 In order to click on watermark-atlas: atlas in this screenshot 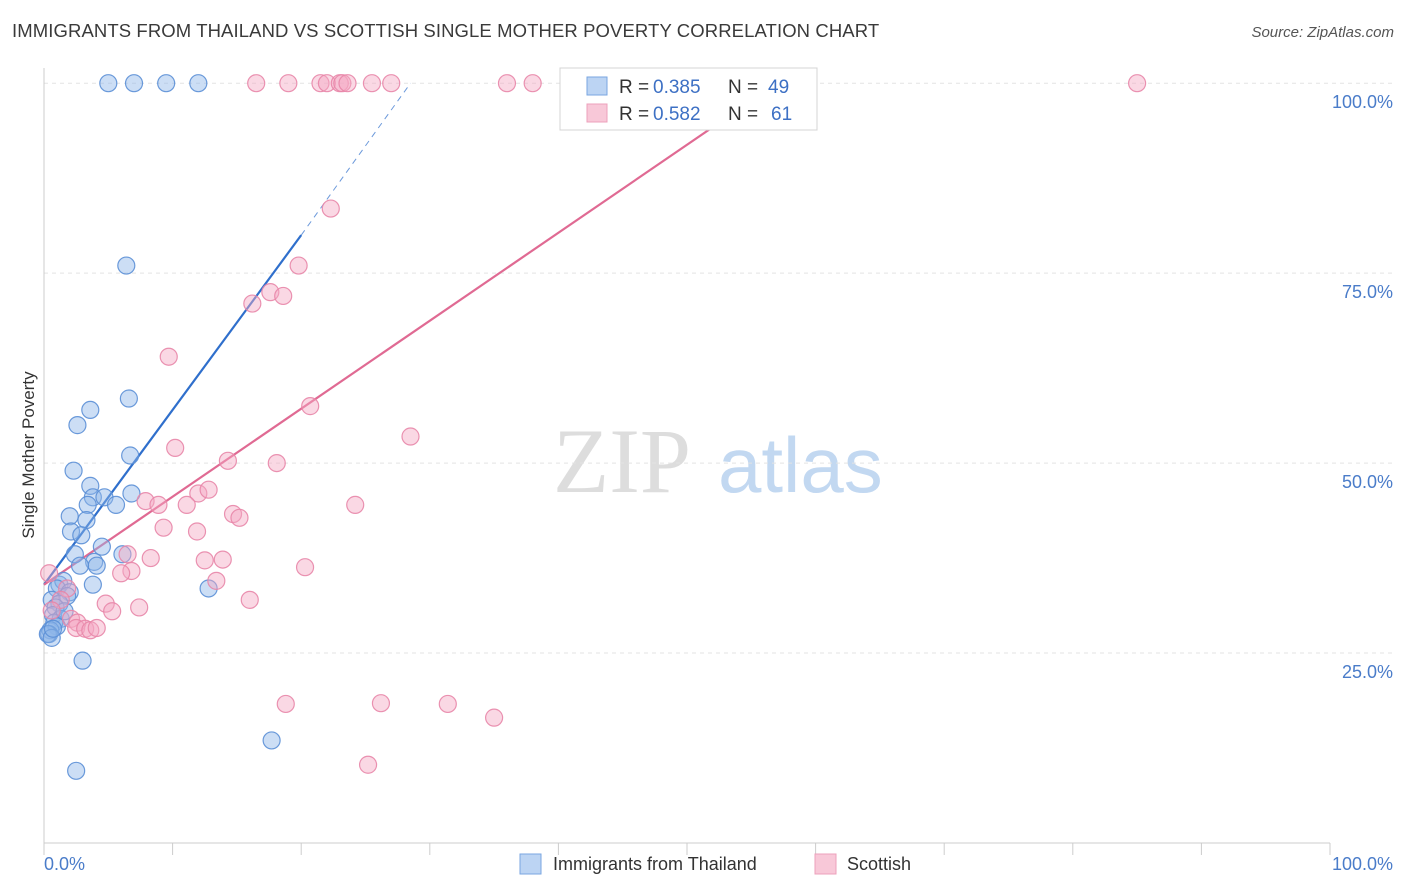, I will do `click(800, 465)`.